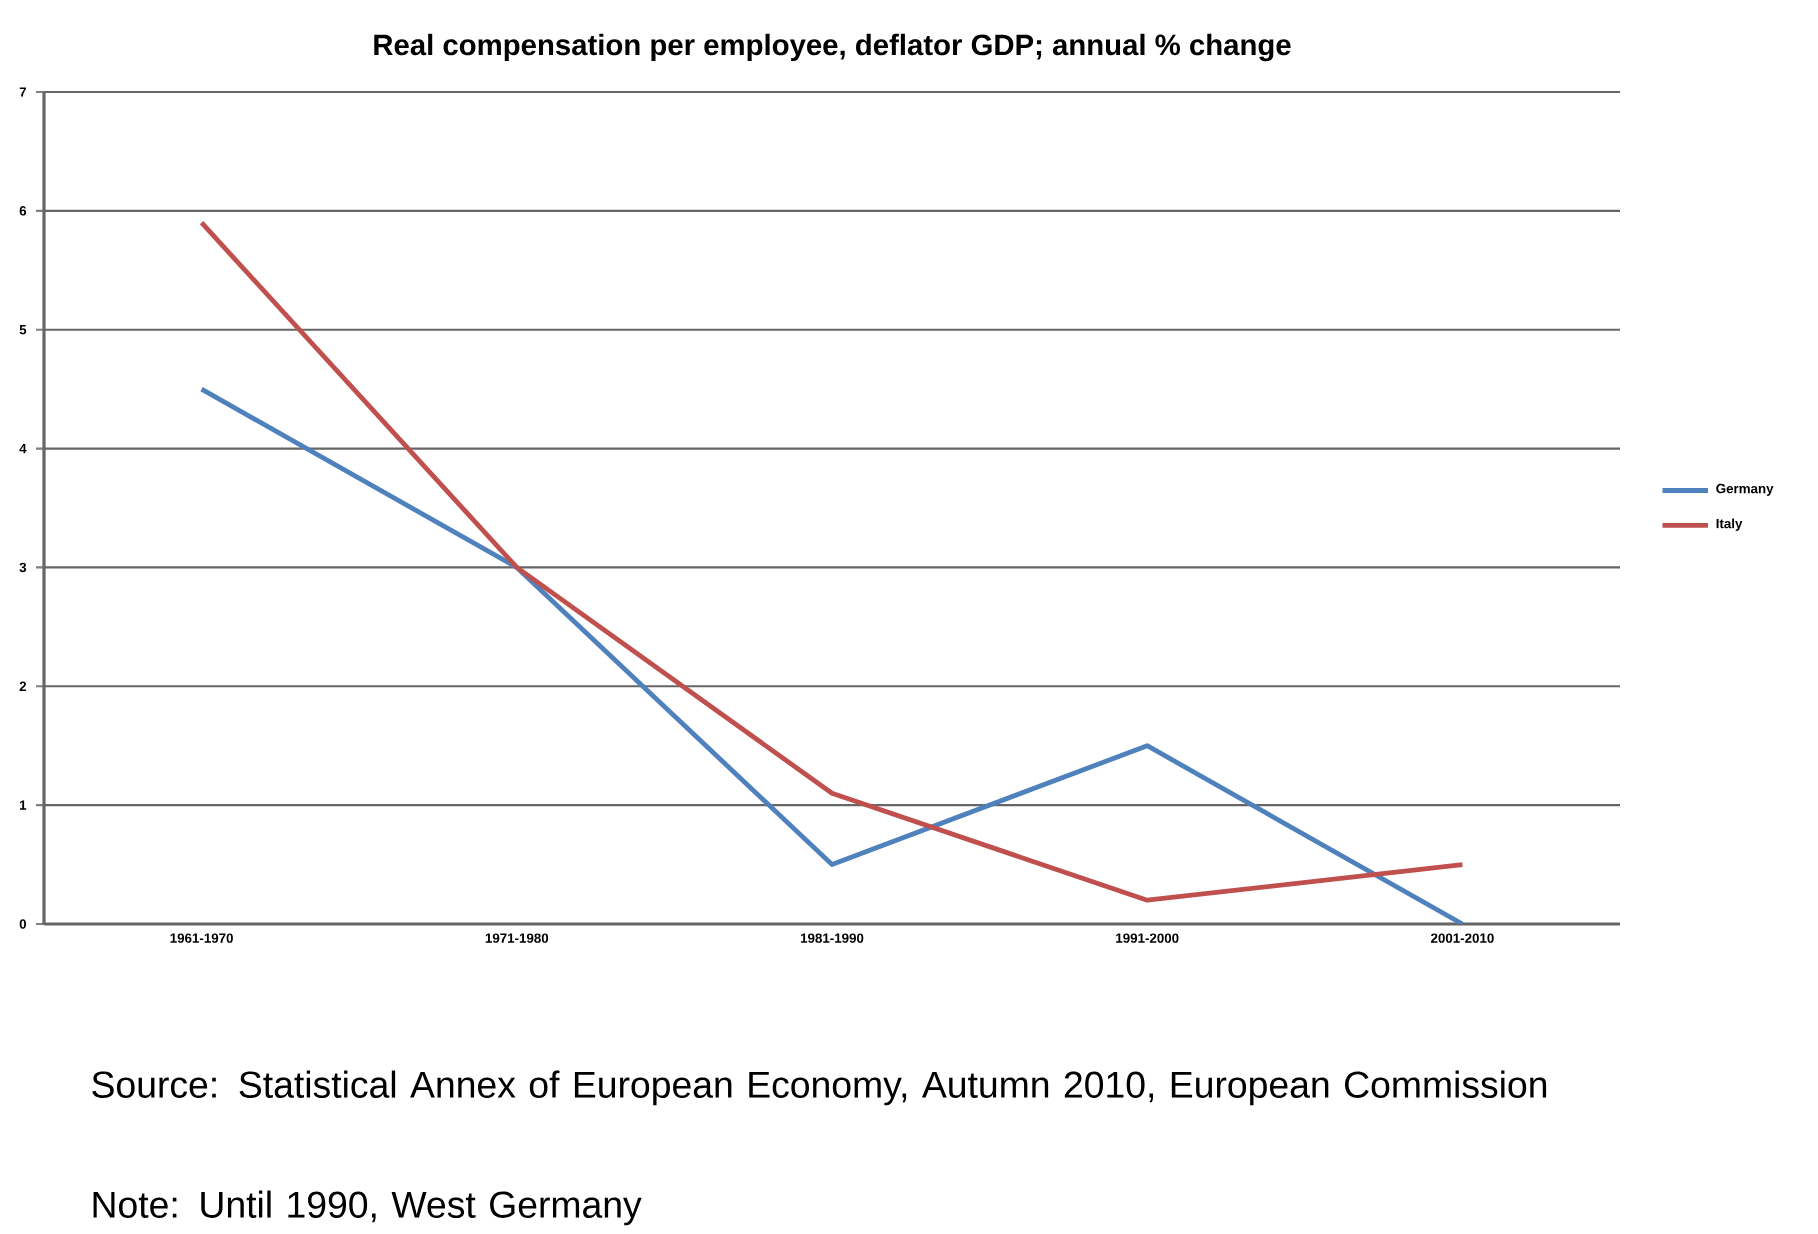 The image size is (1818, 1234). What do you see at coordinates (819, 1088) in the screenshot?
I see `source-note: Source: Statistical Annex of European Economy, Autumn 2010, European Commission` at bounding box center [819, 1088].